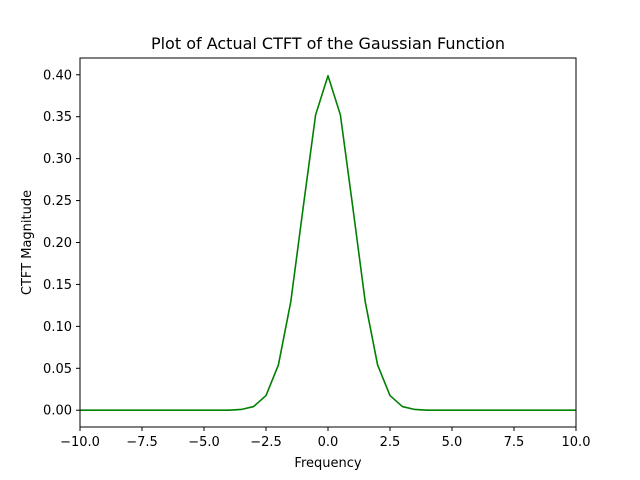 The height and width of the screenshot is (480, 640). Describe the element at coordinates (328, 442) in the screenshot. I see `x-tick-label: 0.0` at that location.